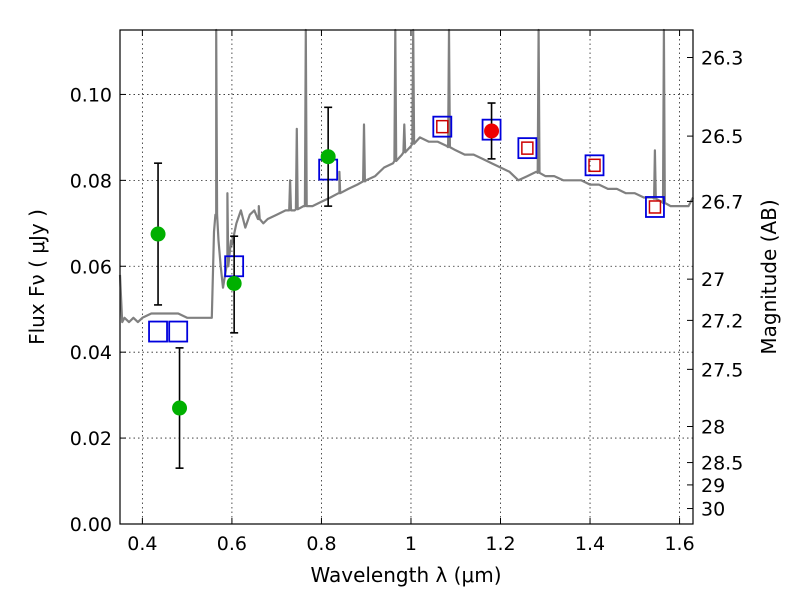 This screenshot has width=800, height=600. I want to click on x-tick-label: 0.8, so click(321, 544).